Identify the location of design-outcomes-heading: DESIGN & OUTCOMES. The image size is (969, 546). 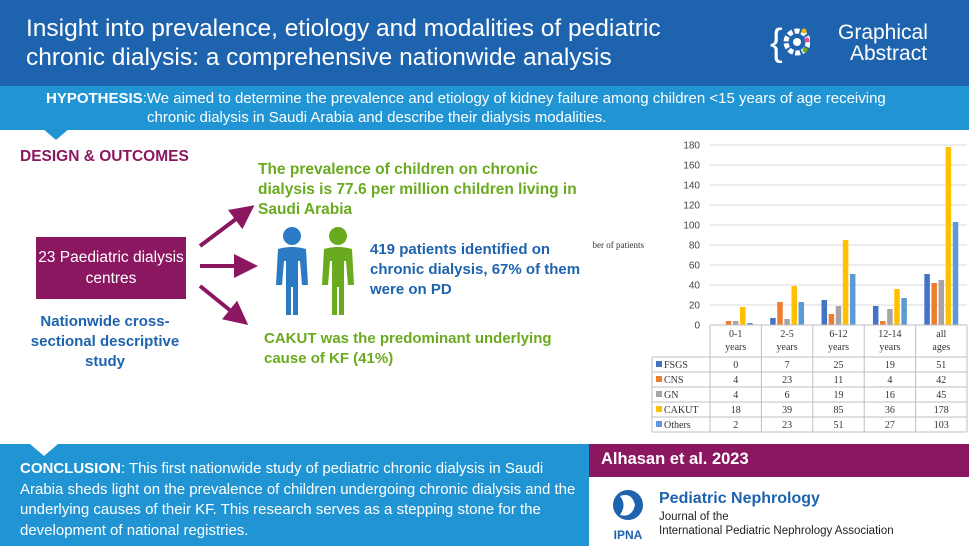
(104, 156).